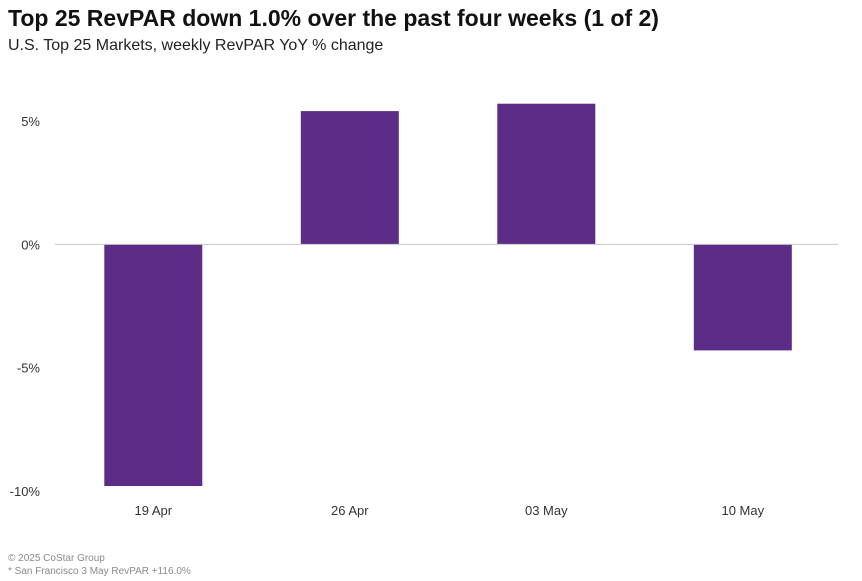 This screenshot has width=862, height=581. What do you see at coordinates (25, 491) in the screenshot?
I see `y-tick-label: -10%` at bounding box center [25, 491].